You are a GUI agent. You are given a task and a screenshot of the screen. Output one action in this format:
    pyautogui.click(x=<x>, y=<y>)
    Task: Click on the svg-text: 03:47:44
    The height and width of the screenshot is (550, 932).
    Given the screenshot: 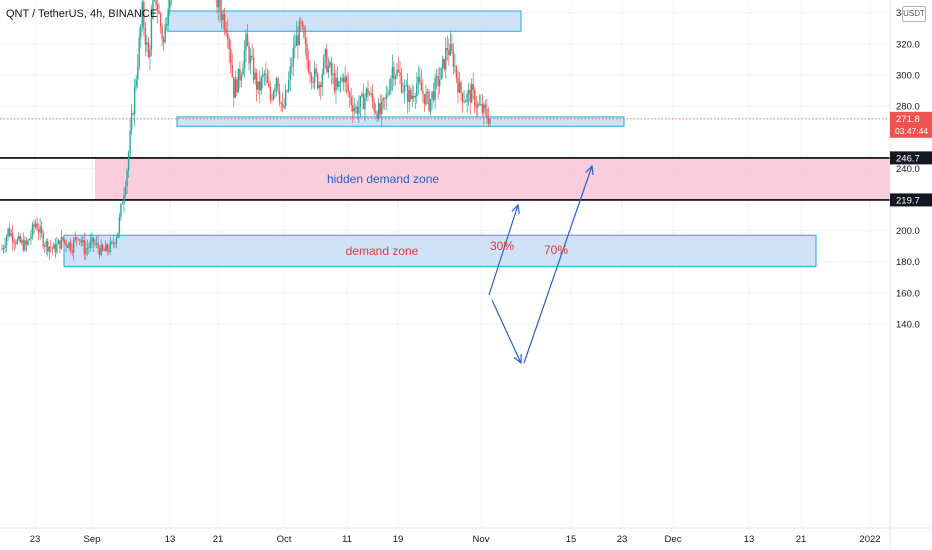 What is the action you would take?
    pyautogui.click(x=911, y=131)
    